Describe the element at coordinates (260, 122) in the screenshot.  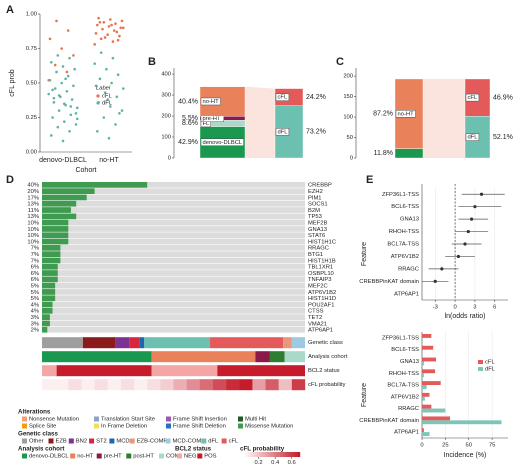
I see `flow` at that location.